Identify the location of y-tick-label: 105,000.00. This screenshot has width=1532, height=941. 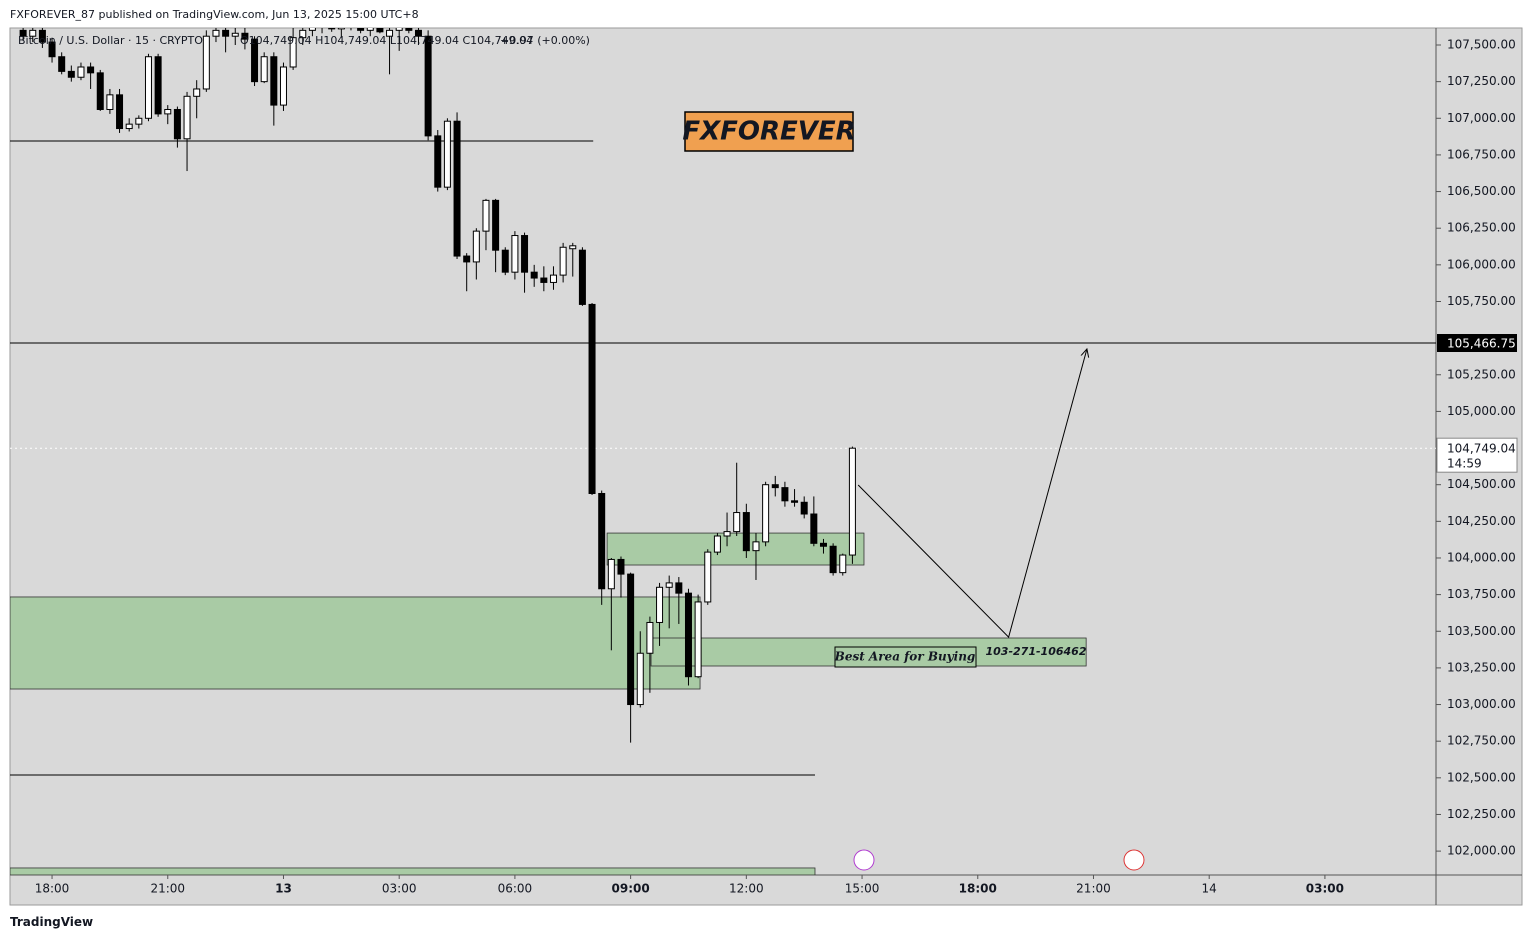
(1481, 411).